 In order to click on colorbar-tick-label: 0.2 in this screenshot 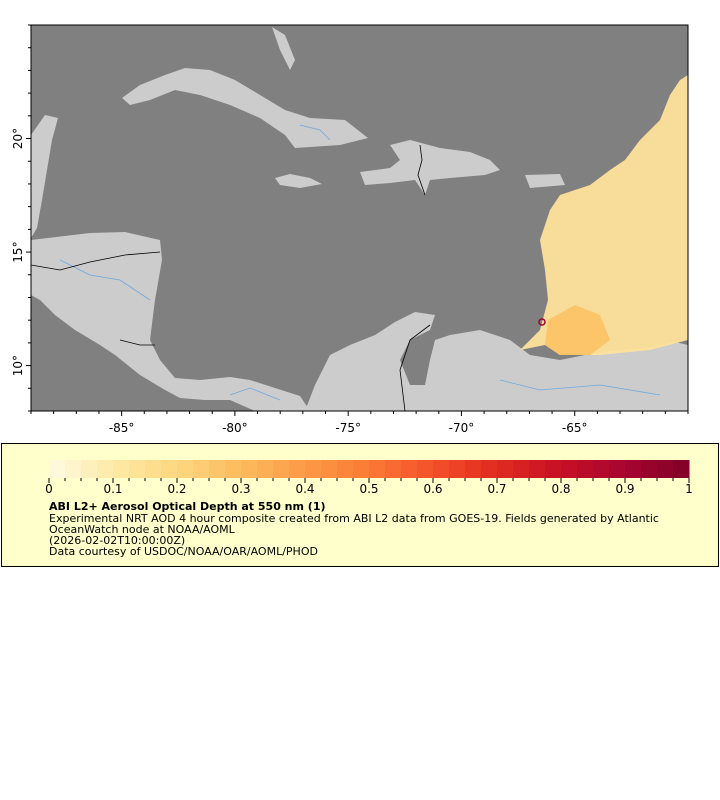, I will do `click(176, 488)`.